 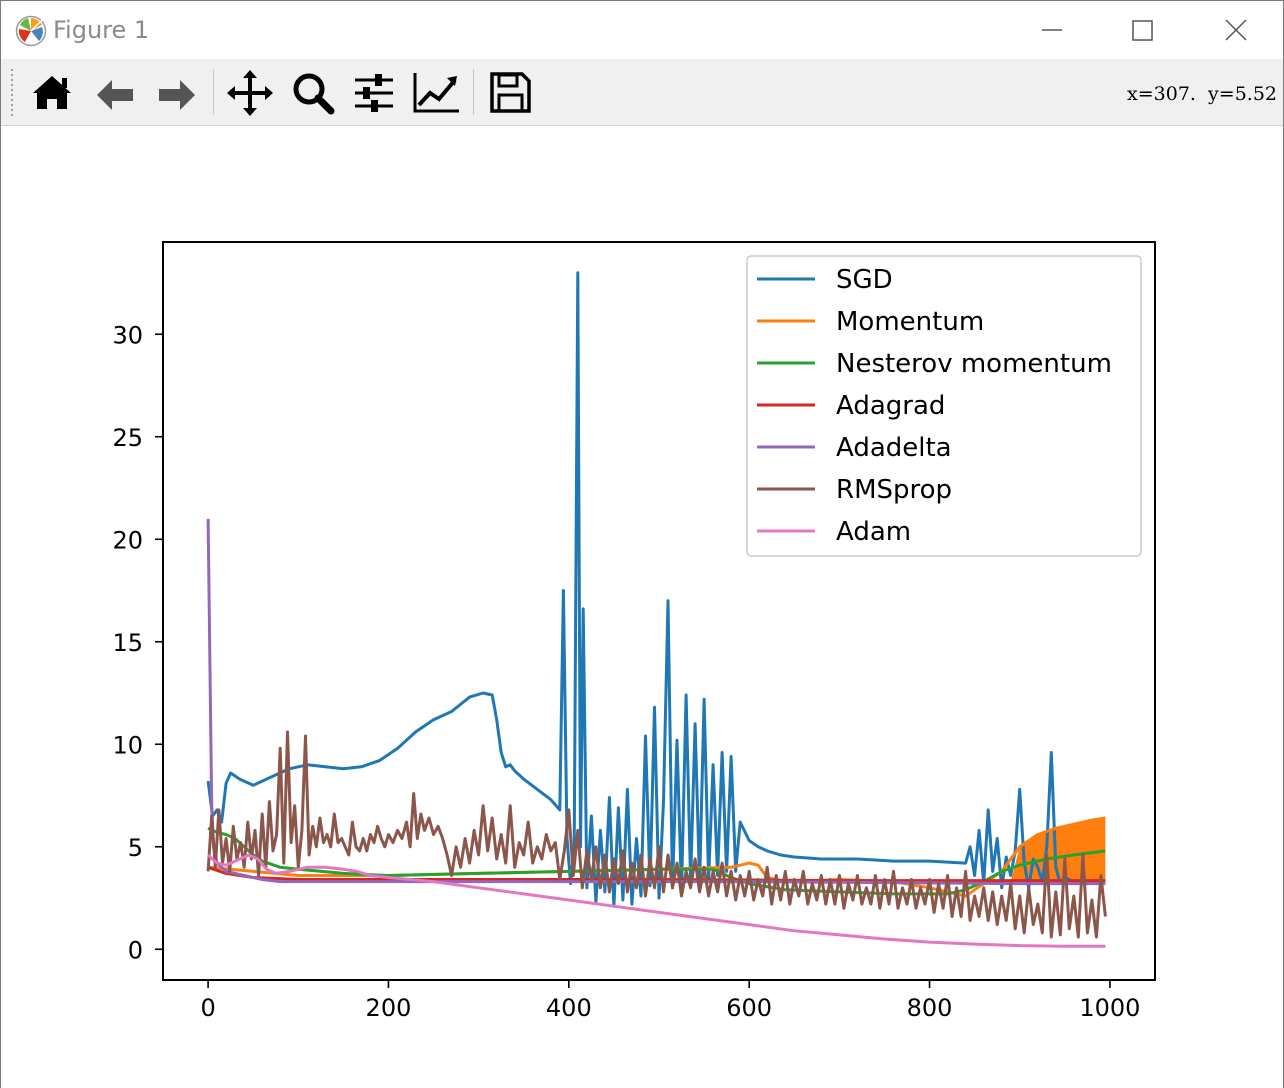 I want to click on sliders-icon, so click(x=374, y=93).